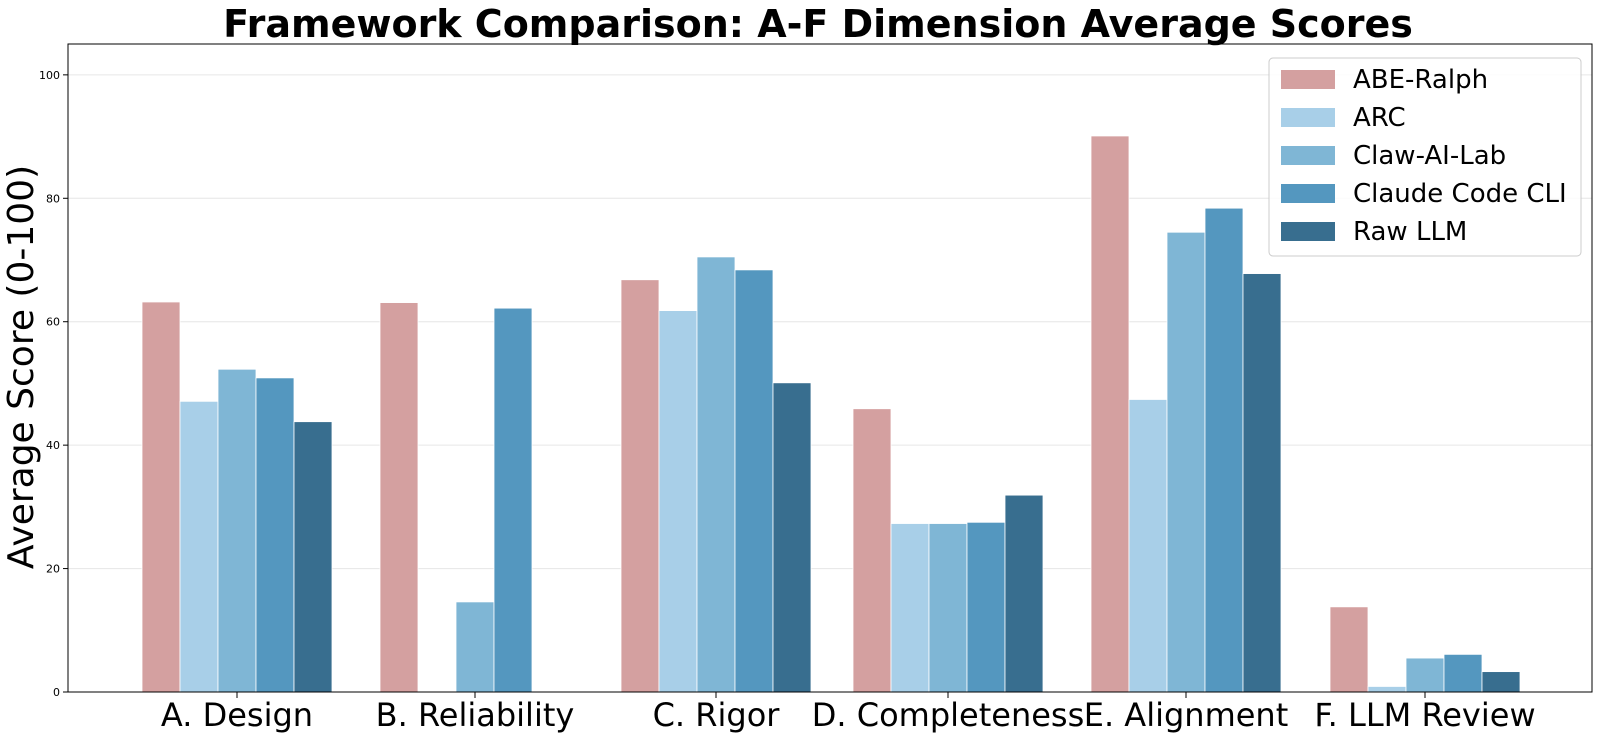 The height and width of the screenshot is (737, 1600). Describe the element at coordinates (53, 322) in the screenshot. I see `y-tick-label: 60` at that location.